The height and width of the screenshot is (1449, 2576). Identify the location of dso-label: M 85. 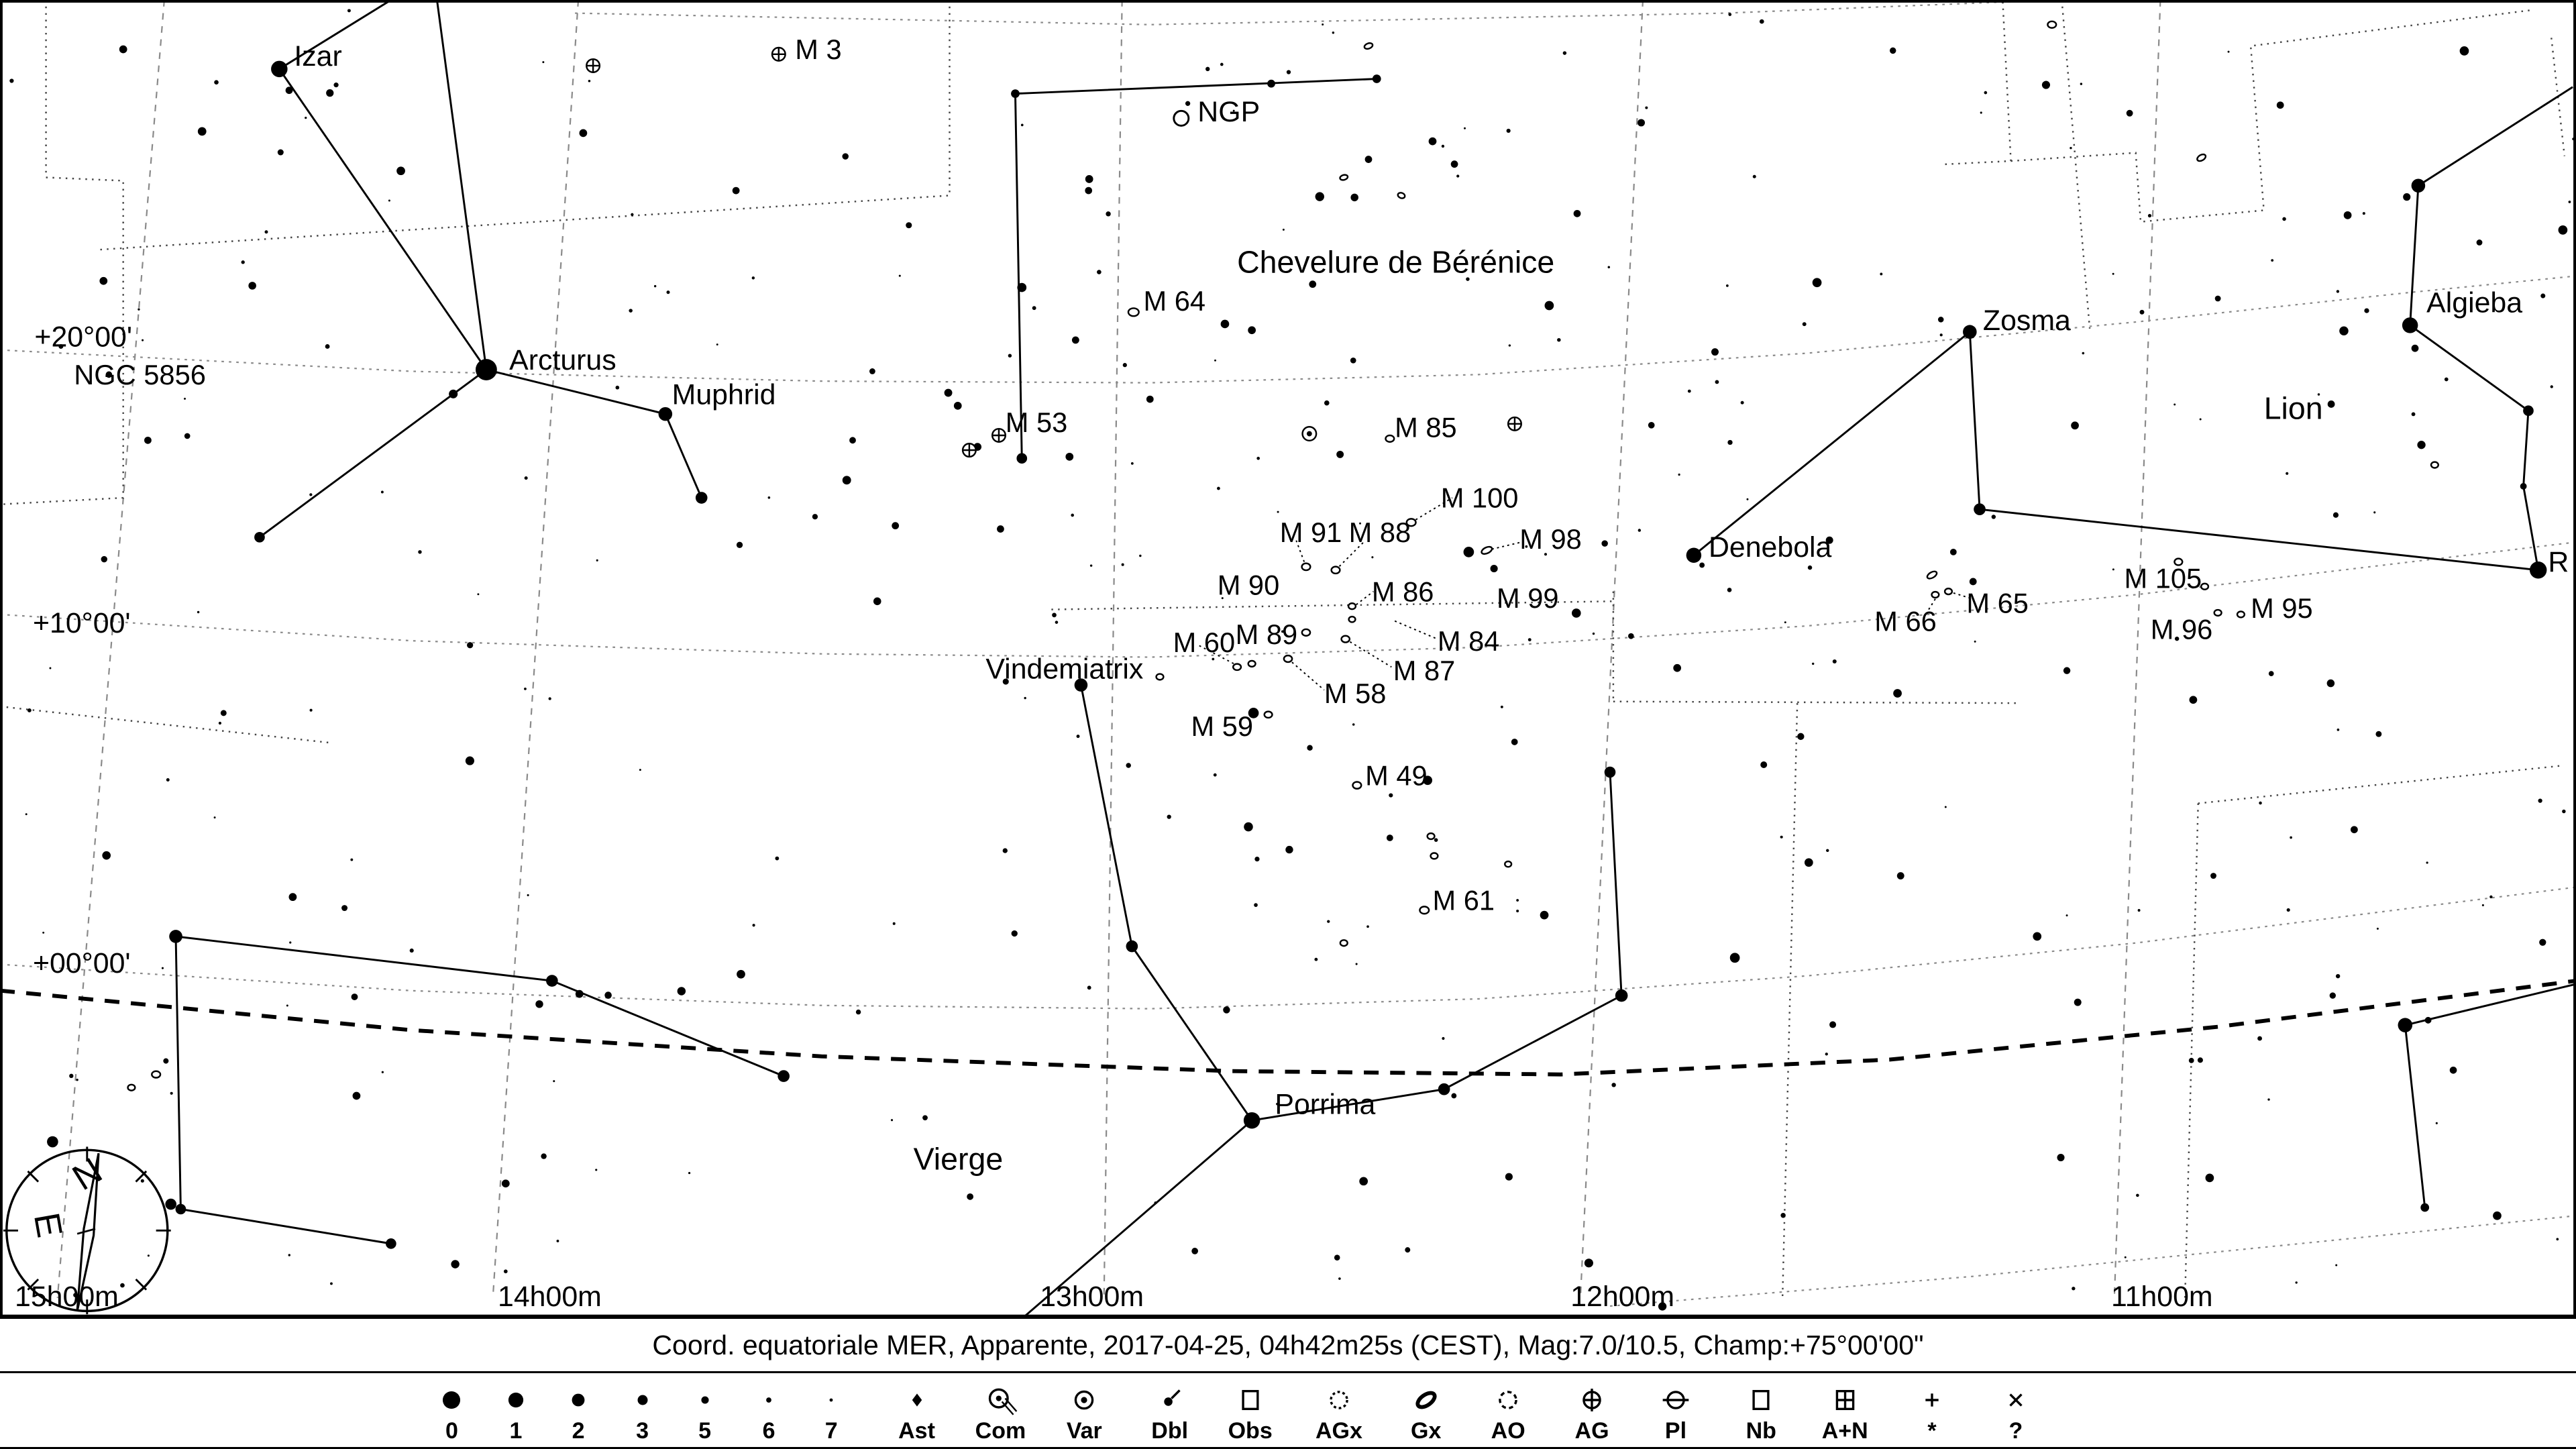
(1426, 427).